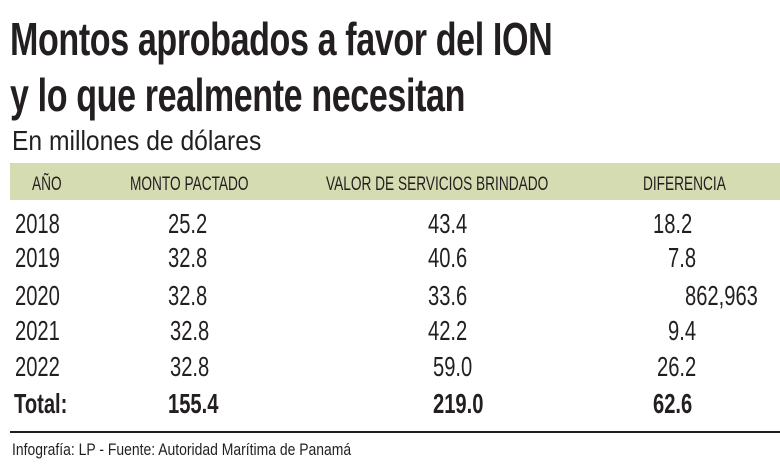  Describe the element at coordinates (37, 223) in the screenshot. I see `cell-year: 2018` at that location.